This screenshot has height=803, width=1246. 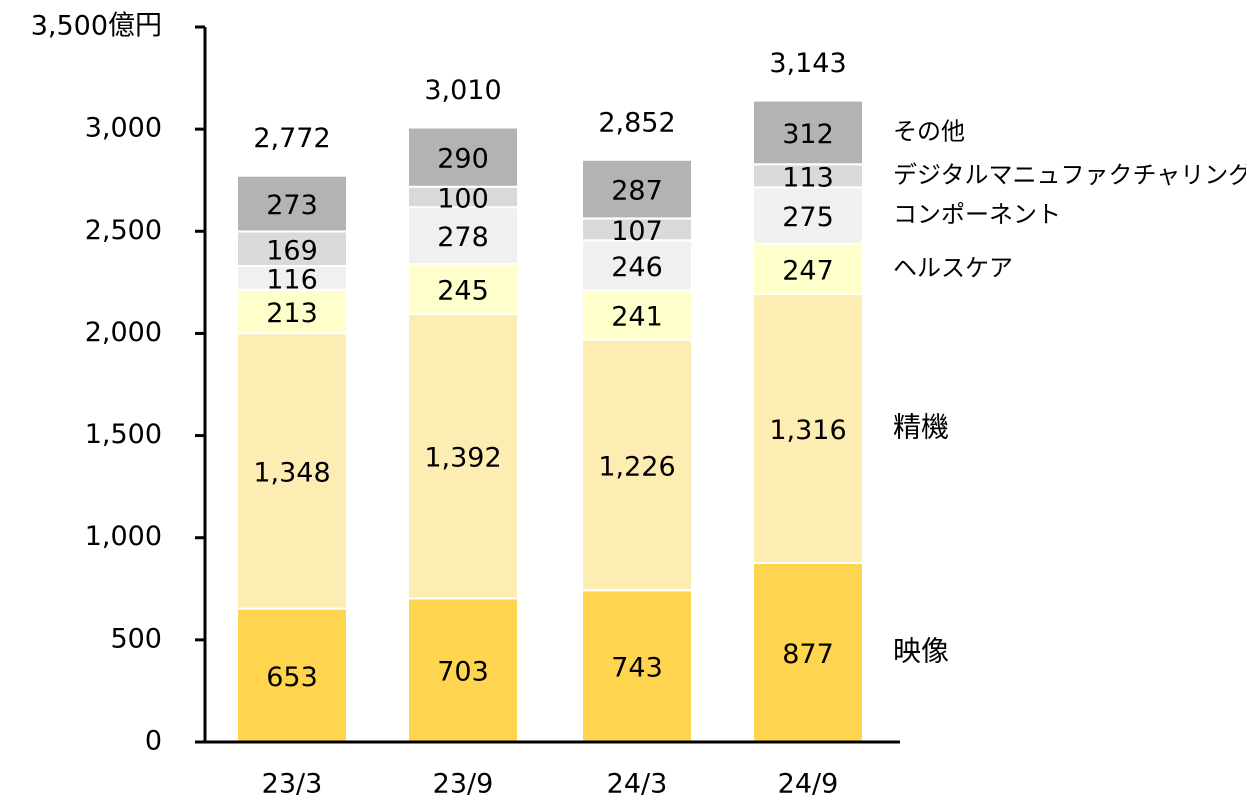 I want to click on data-label: 312, so click(x=808, y=134).